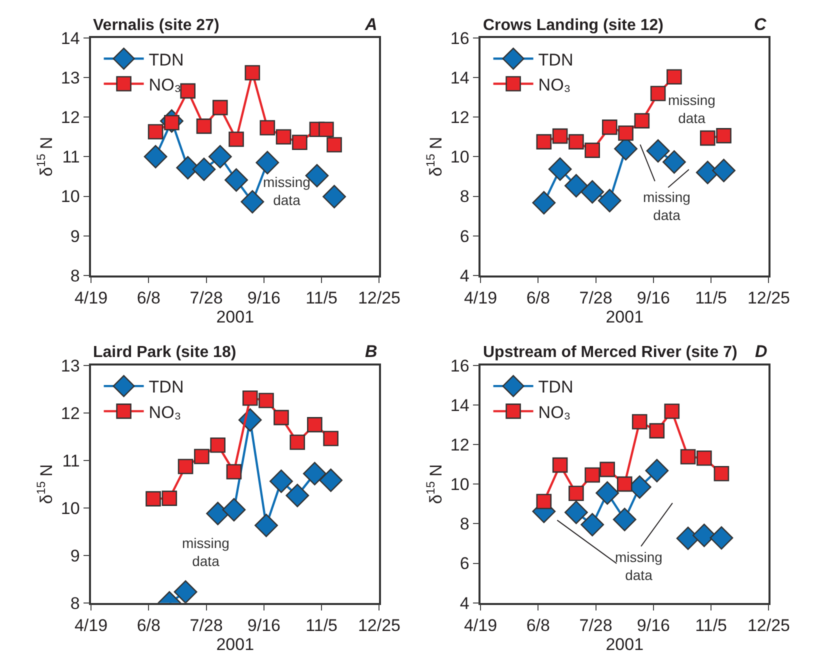  I want to click on chart-title: Laird Park (site 18), so click(164, 352).